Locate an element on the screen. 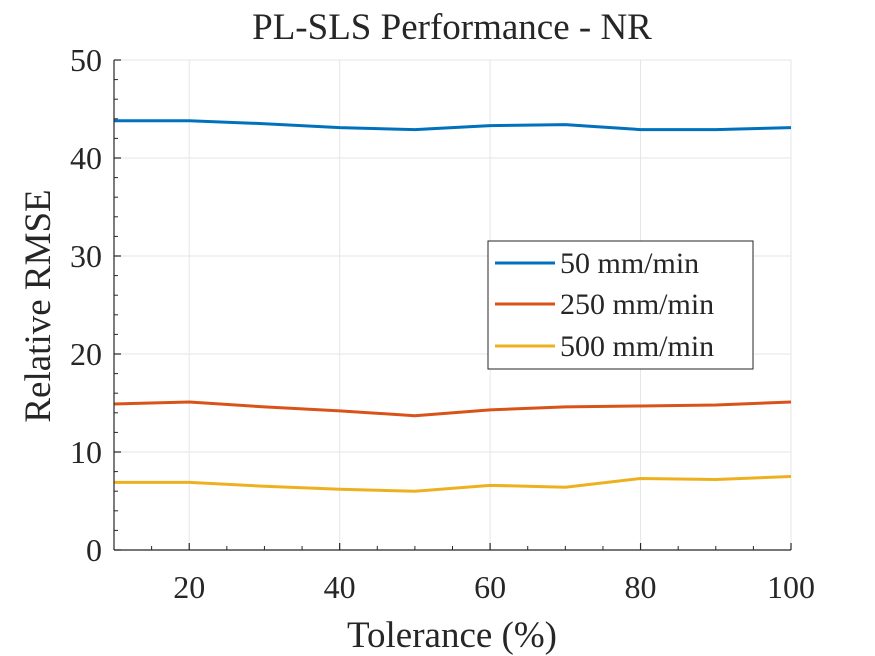  y-tick-label: 30 is located at coordinates (86, 256).